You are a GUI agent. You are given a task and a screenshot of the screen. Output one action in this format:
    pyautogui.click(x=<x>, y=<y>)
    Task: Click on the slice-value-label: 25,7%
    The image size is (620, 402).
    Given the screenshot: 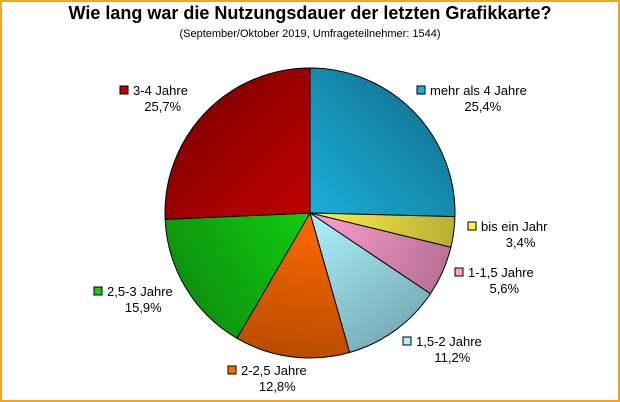 What is the action you would take?
    pyautogui.click(x=162, y=106)
    